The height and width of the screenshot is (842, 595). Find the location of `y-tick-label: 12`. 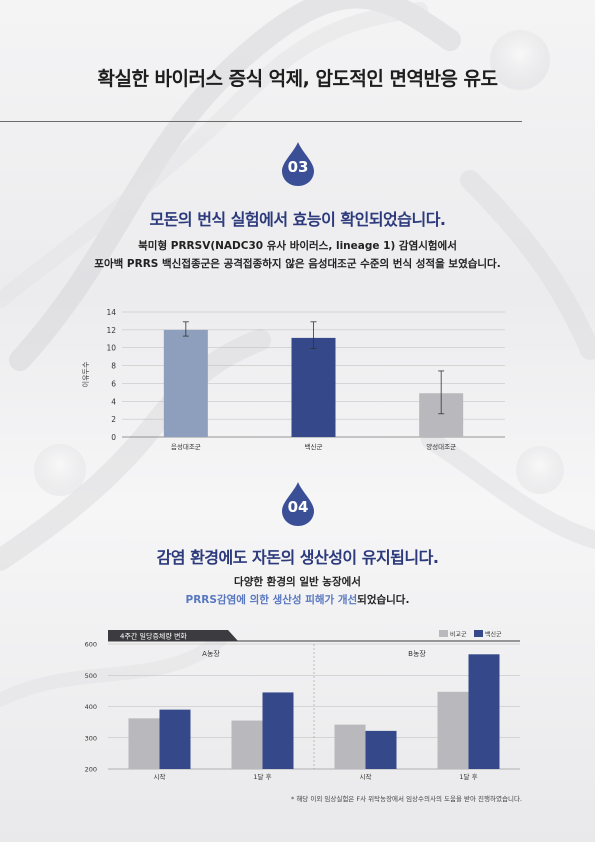

y-tick-label: 12 is located at coordinates (111, 330).